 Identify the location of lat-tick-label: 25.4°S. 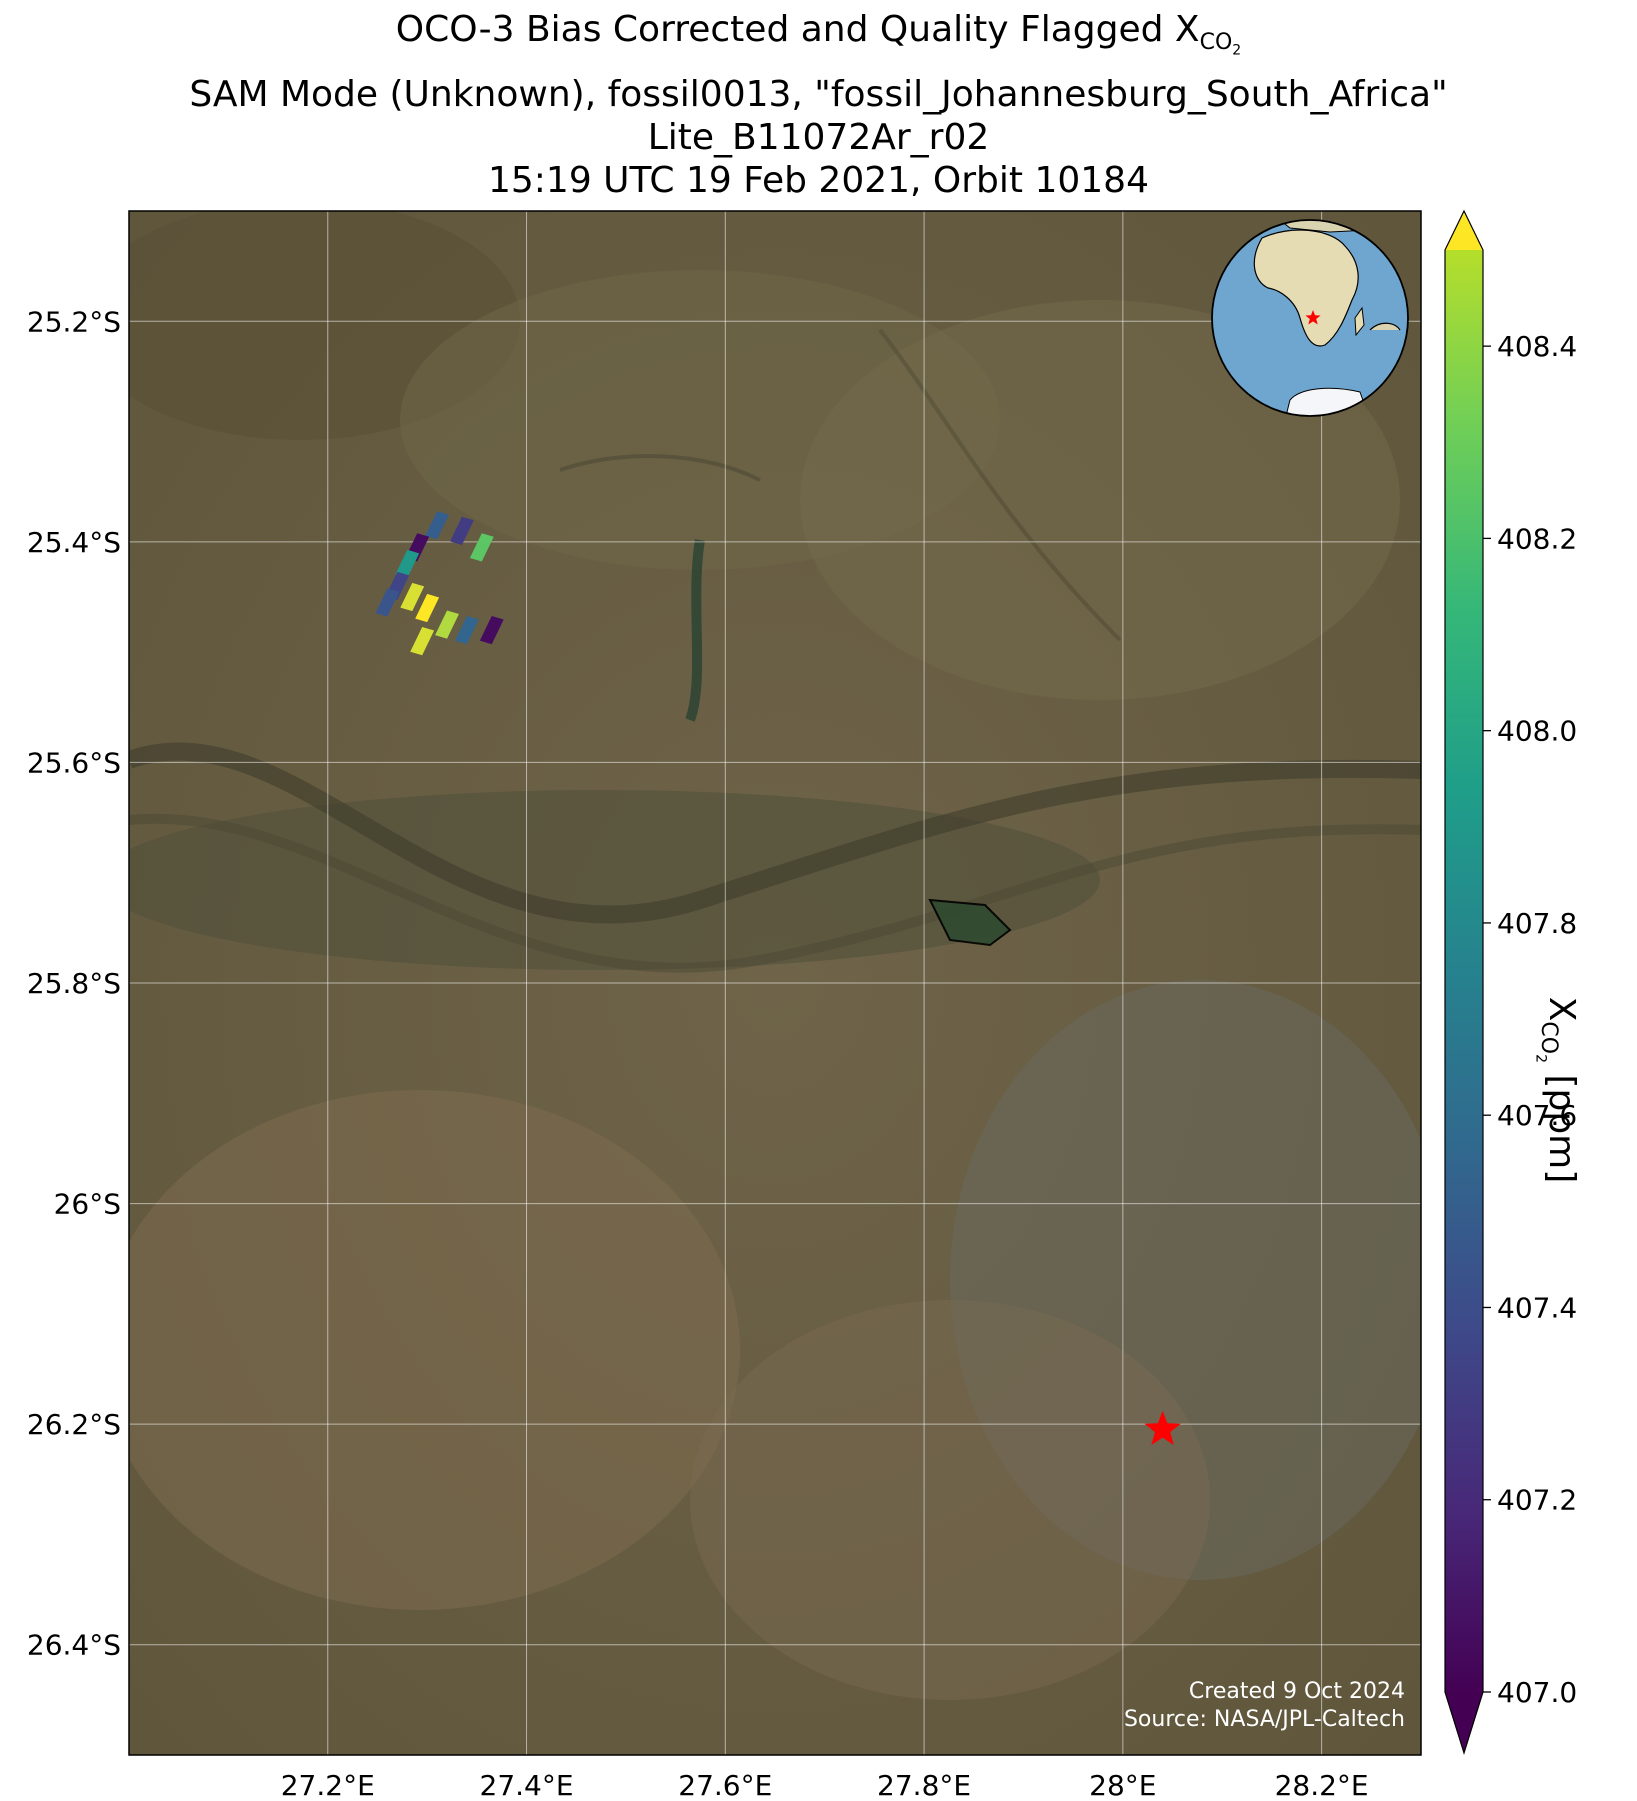
(74, 542).